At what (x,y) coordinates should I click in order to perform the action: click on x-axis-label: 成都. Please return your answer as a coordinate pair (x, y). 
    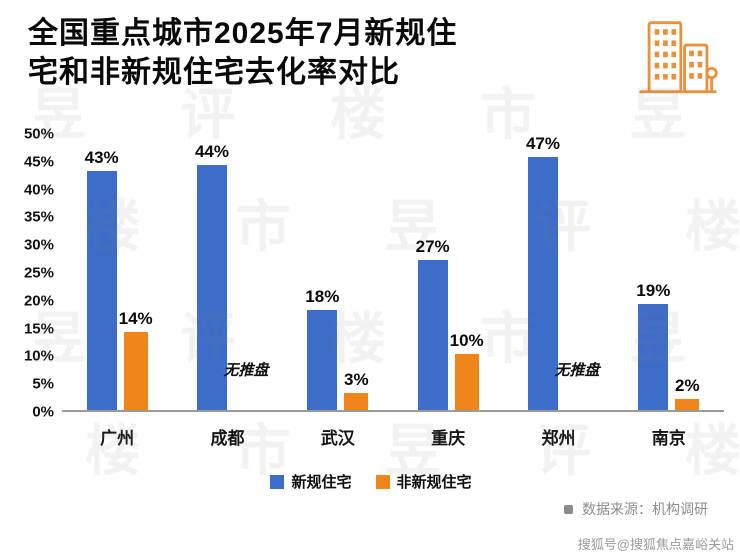
    Looking at the image, I should click on (227, 438).